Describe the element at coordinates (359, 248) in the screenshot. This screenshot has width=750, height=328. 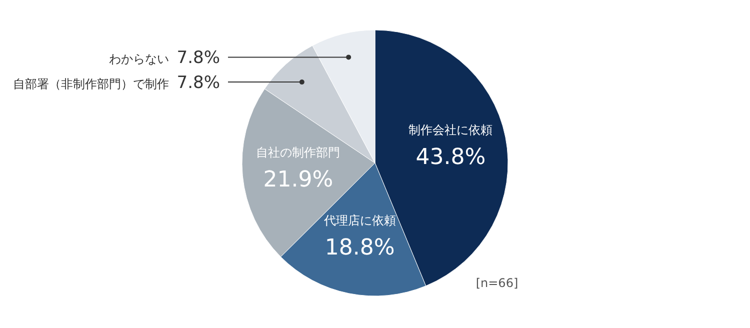
I see `data-label: 18.8%` at that location.